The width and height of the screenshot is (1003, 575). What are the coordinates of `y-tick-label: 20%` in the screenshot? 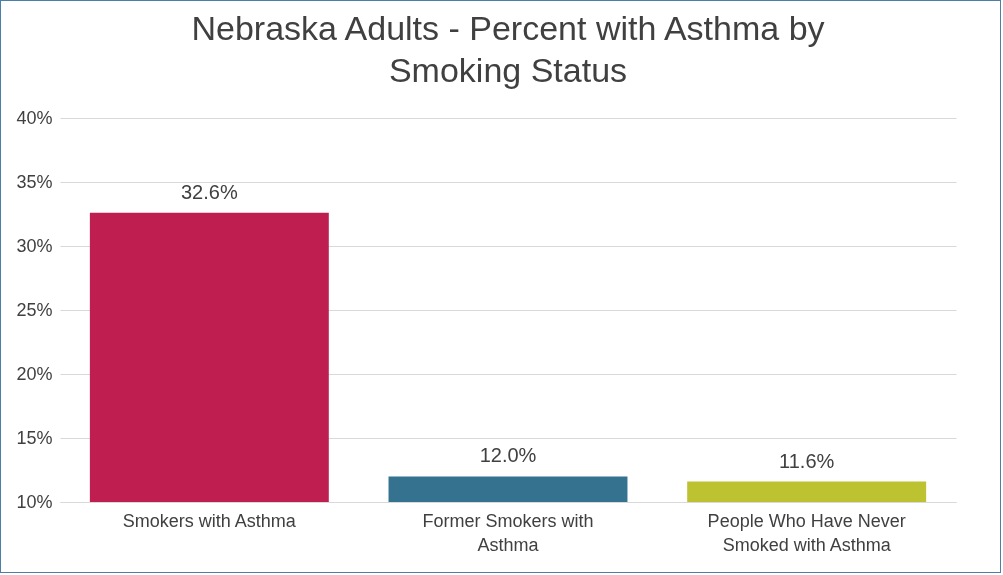 It's located at (34, 373).